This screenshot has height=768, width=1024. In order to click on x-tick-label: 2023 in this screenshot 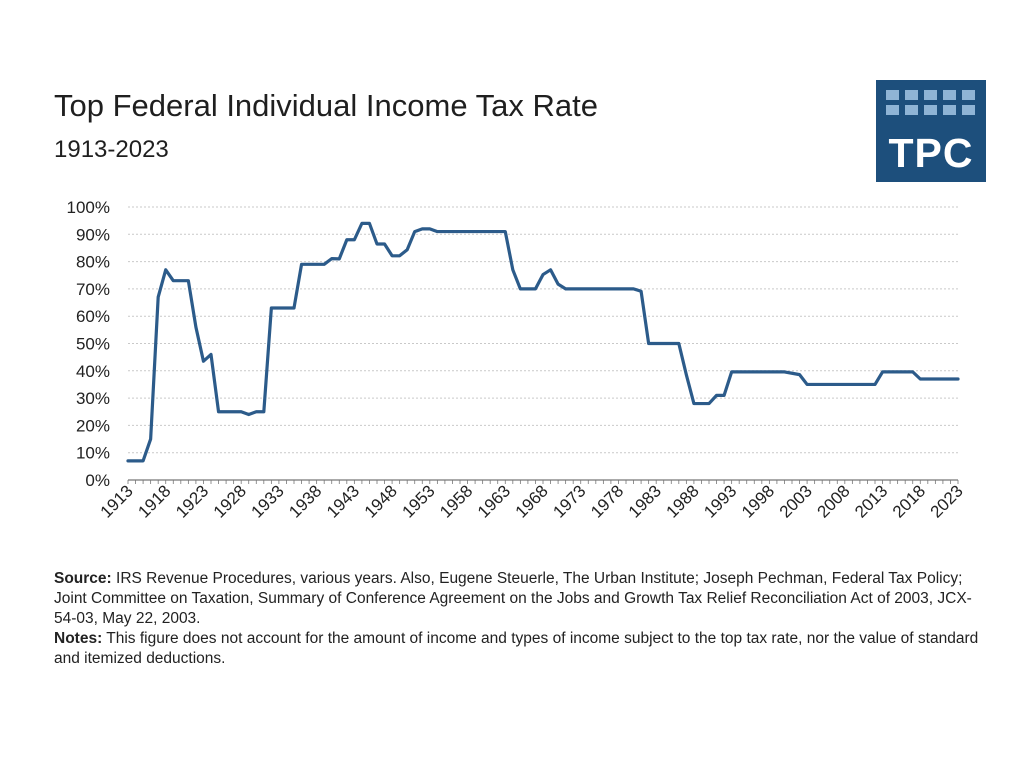, I will do `click(947, 501)`.